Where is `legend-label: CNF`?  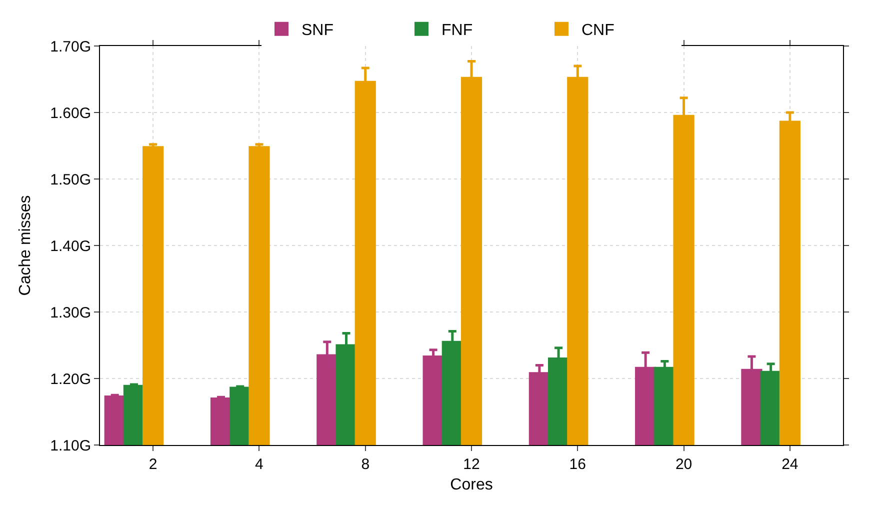 legend-label: CNF is located at coordinates (598, 31).